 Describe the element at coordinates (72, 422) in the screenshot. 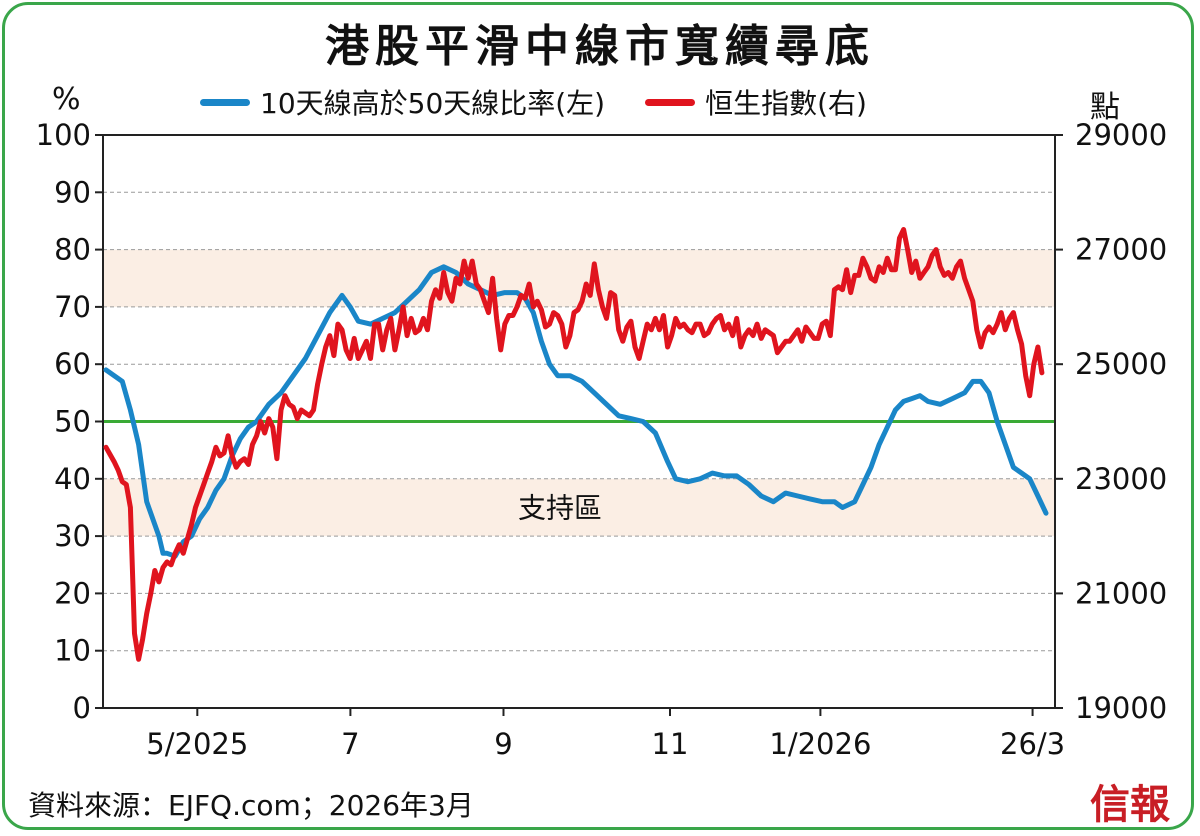

I see `left-tick-label: 50` at that location.